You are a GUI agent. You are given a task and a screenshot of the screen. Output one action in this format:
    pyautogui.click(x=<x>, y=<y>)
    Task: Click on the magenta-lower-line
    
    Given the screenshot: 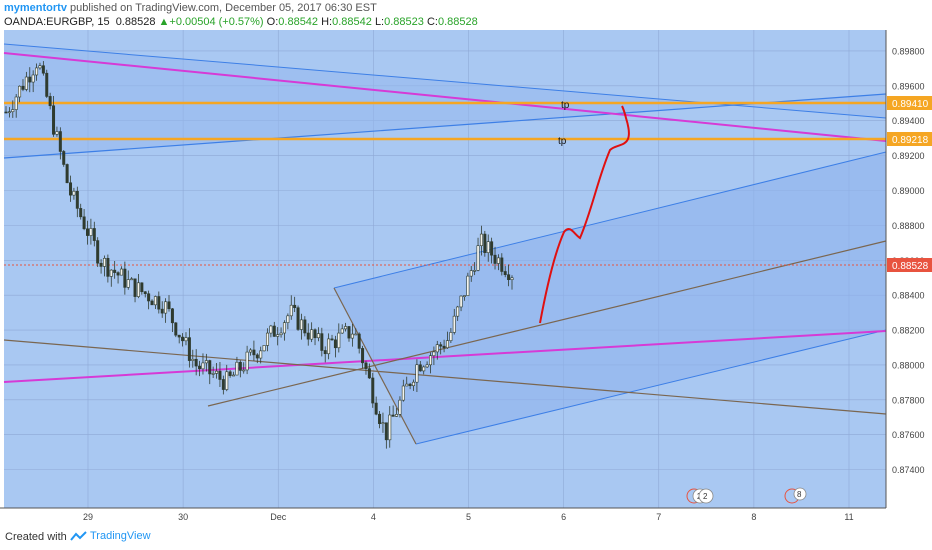 What is the action you would take?
    pyautogui.click(x=445, y=356)
    